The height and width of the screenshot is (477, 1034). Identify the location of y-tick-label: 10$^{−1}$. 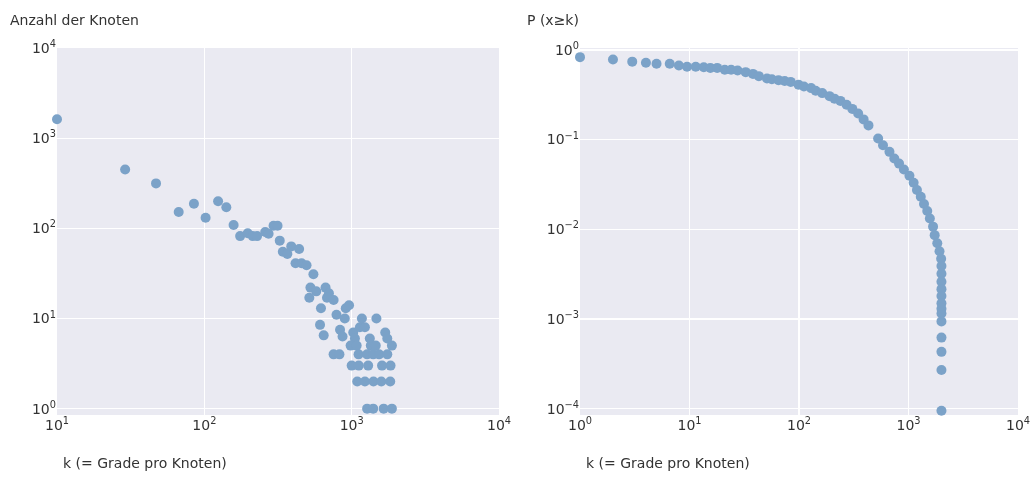
(562, 138).